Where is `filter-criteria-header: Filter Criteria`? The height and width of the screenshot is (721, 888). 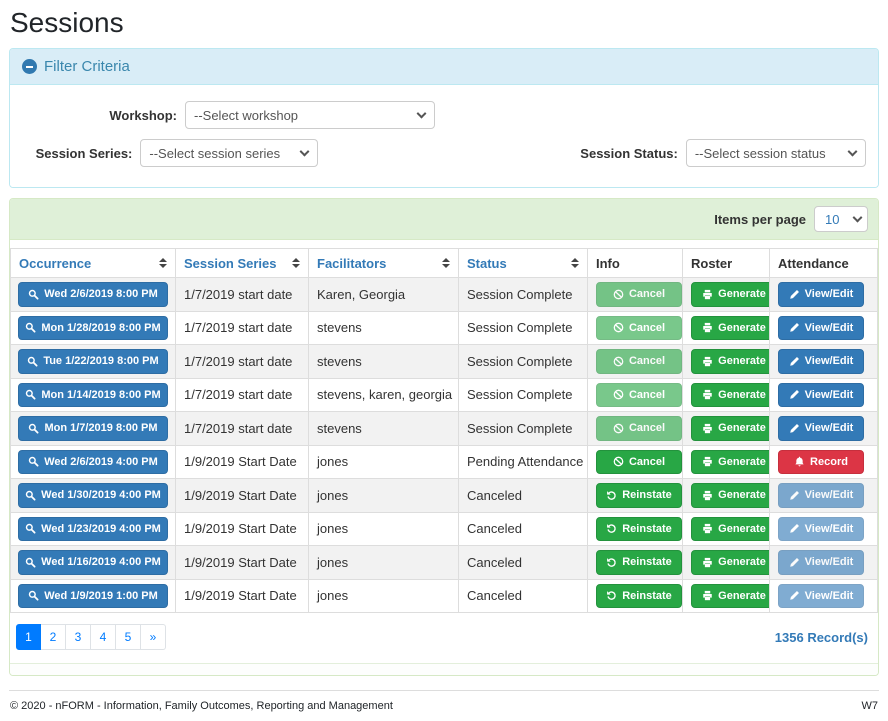
filter-criteria-header: Filter Criteria is located at coordinates (444, 67).